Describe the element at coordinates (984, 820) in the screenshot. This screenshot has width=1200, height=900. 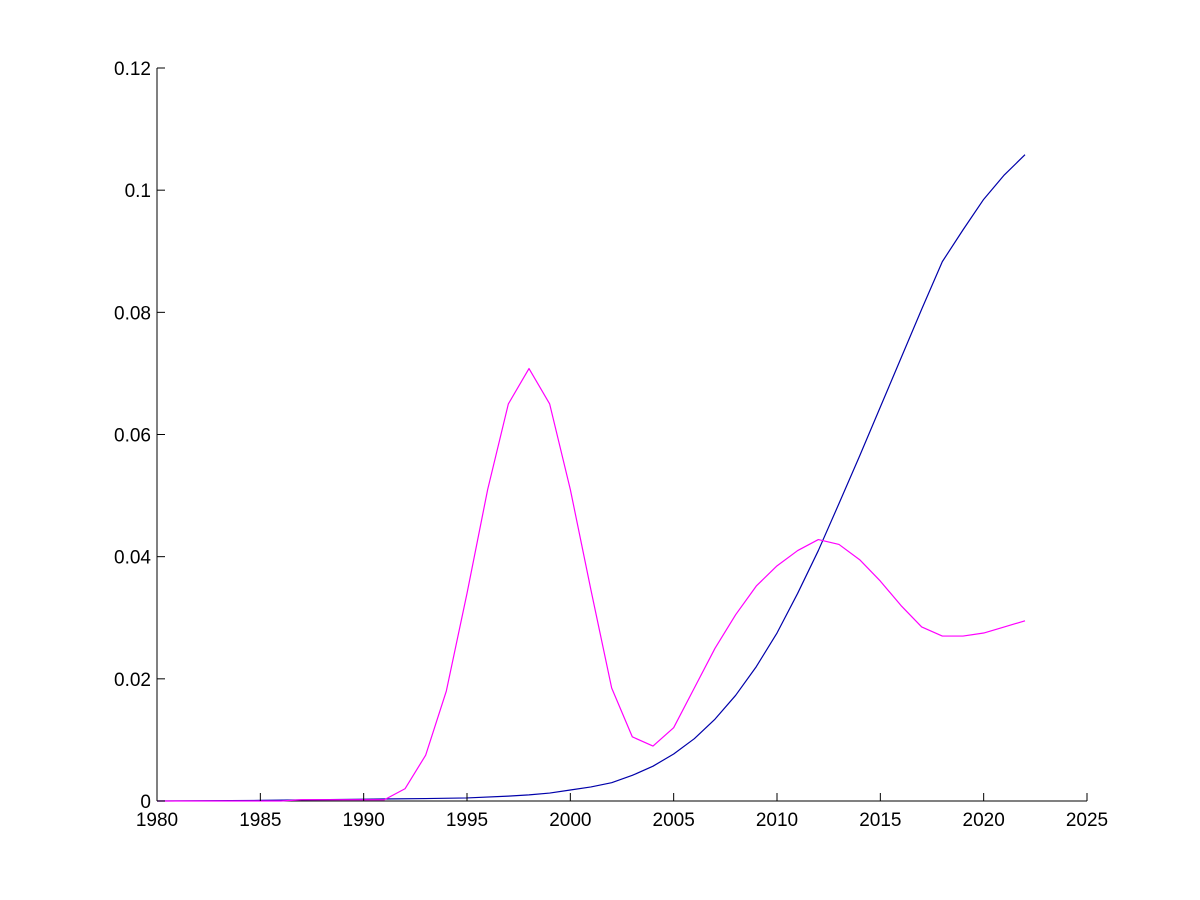
I see `x-tick-label: 2020` at that location.